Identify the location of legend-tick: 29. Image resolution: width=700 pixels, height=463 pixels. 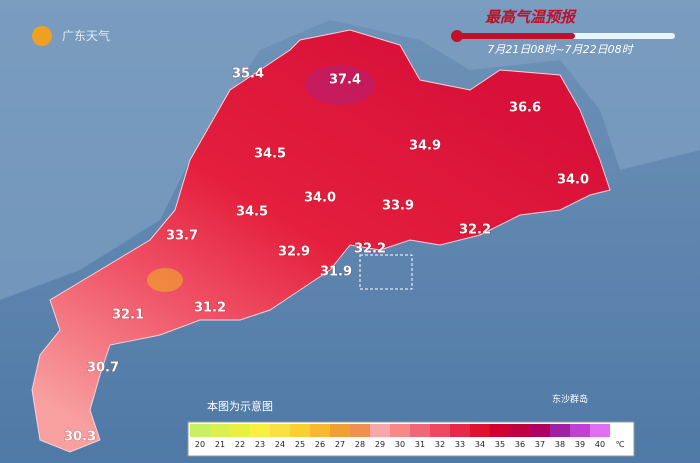
(380, 444).